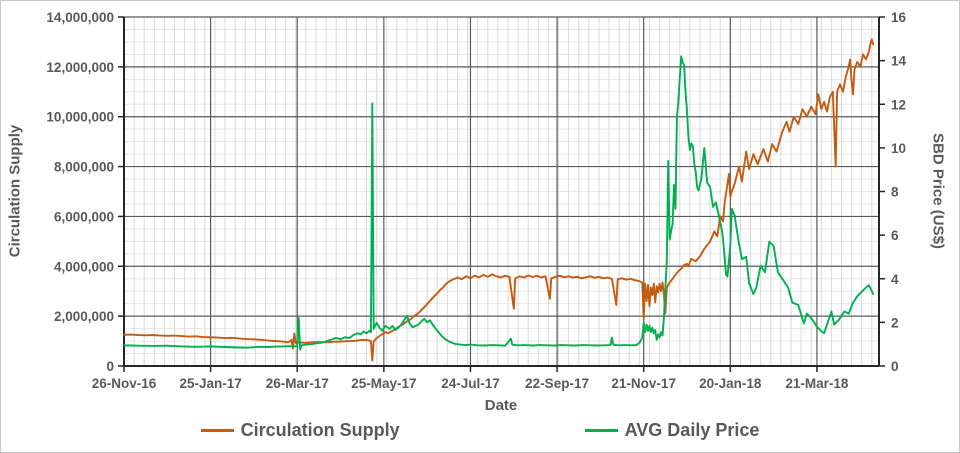  Describe the element at coordinates (84, 266) in the screenshot. I see `y-left-tick-label: 4,000,000` at that location.